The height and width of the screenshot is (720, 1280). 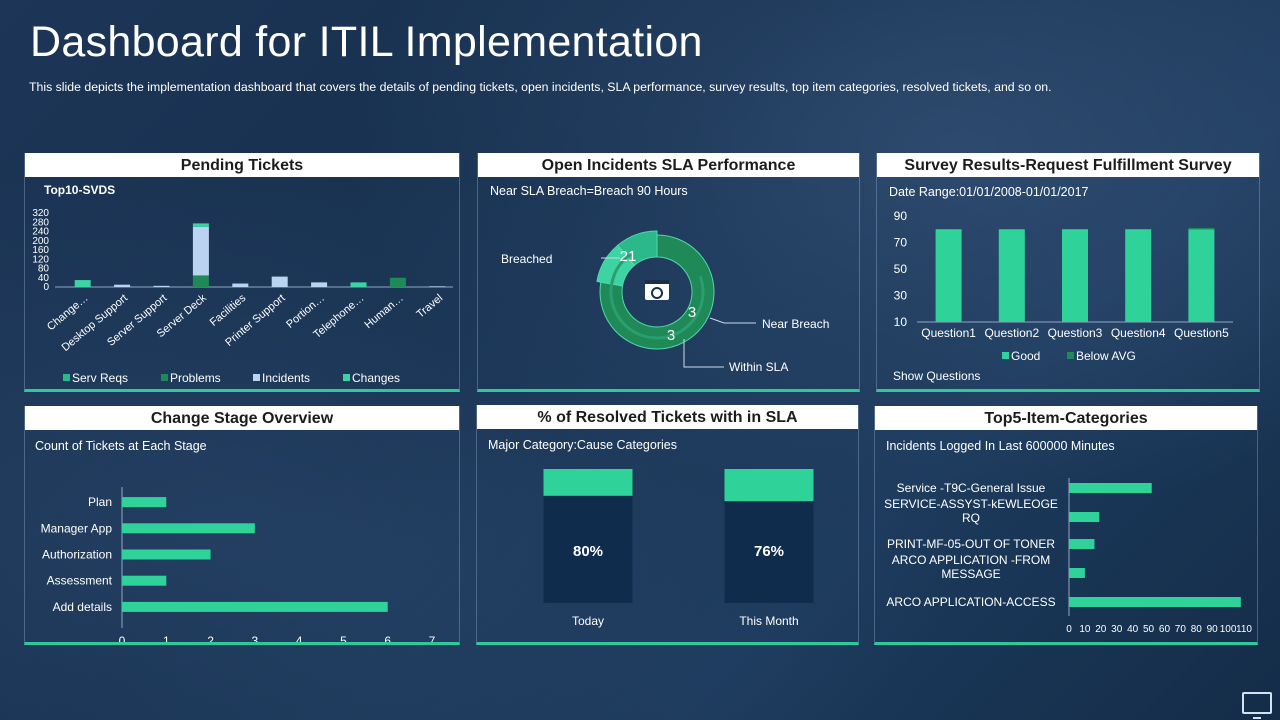 What do you see at coordinates (100, 378) in the screenshot?
I see `legend-label: Serv Reqs` at bounding box center [100, 378].